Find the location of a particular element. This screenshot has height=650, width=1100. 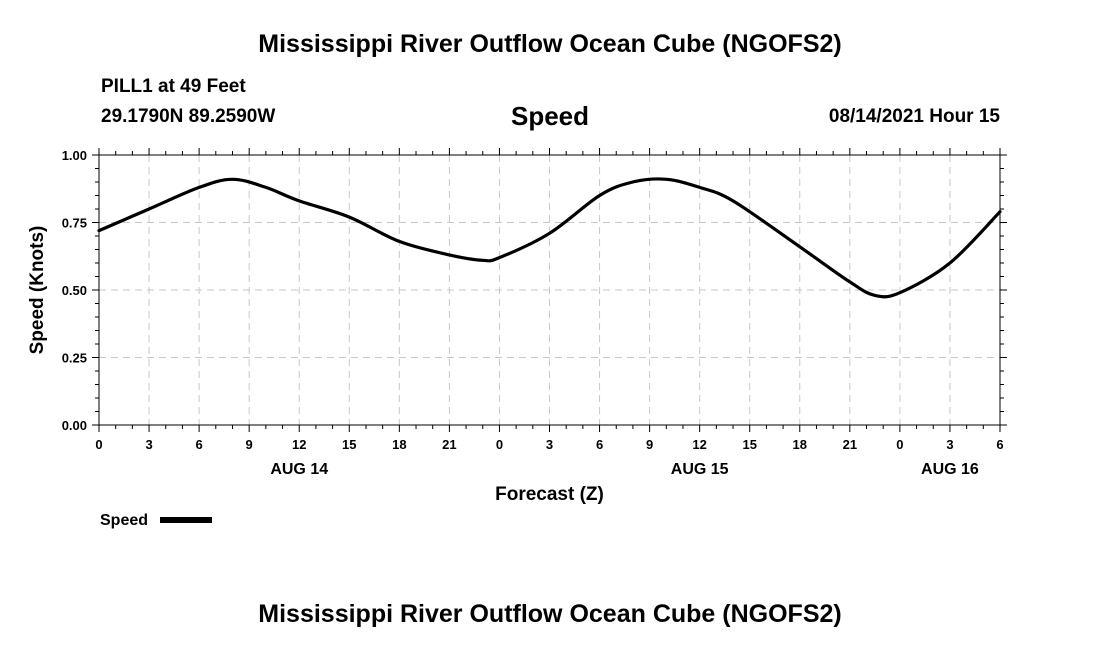

y-tick-labels: 0.00 0.25 0.50 0.75 1.00 is located at coordinates (74, 290).